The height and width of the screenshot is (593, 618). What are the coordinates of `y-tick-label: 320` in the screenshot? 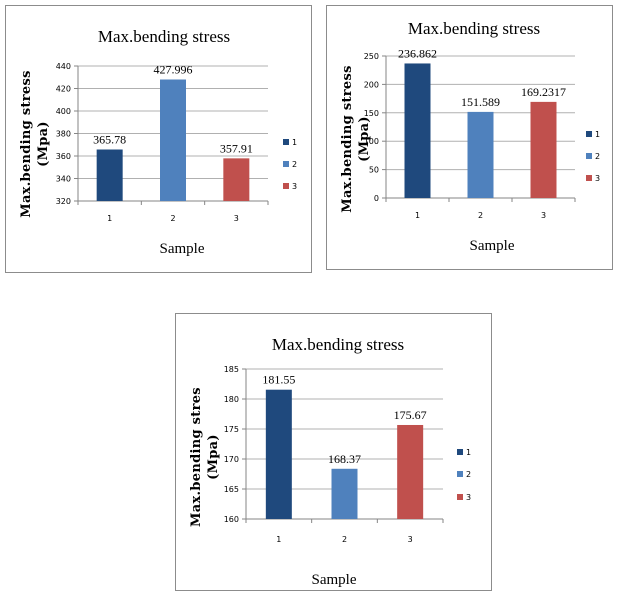 It's located at (63, 201).